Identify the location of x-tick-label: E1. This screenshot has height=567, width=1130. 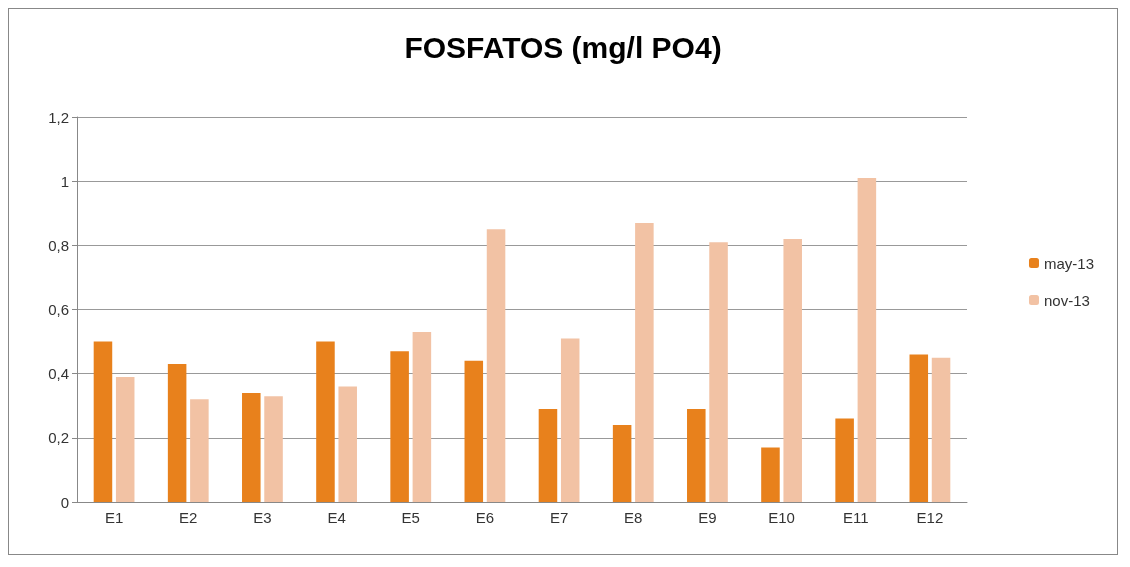
(114, 517).